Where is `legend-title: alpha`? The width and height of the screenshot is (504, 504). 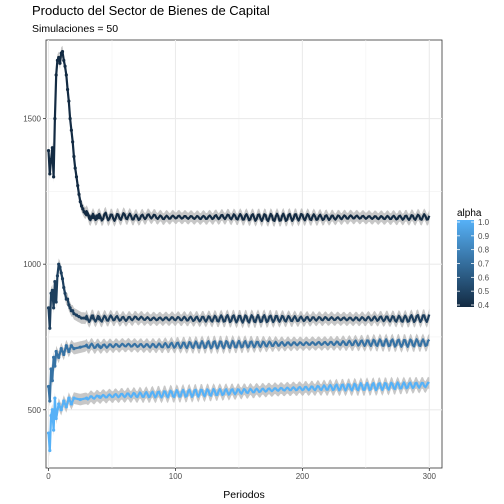
legend-title: alpha is located at coordinates (469, 213).